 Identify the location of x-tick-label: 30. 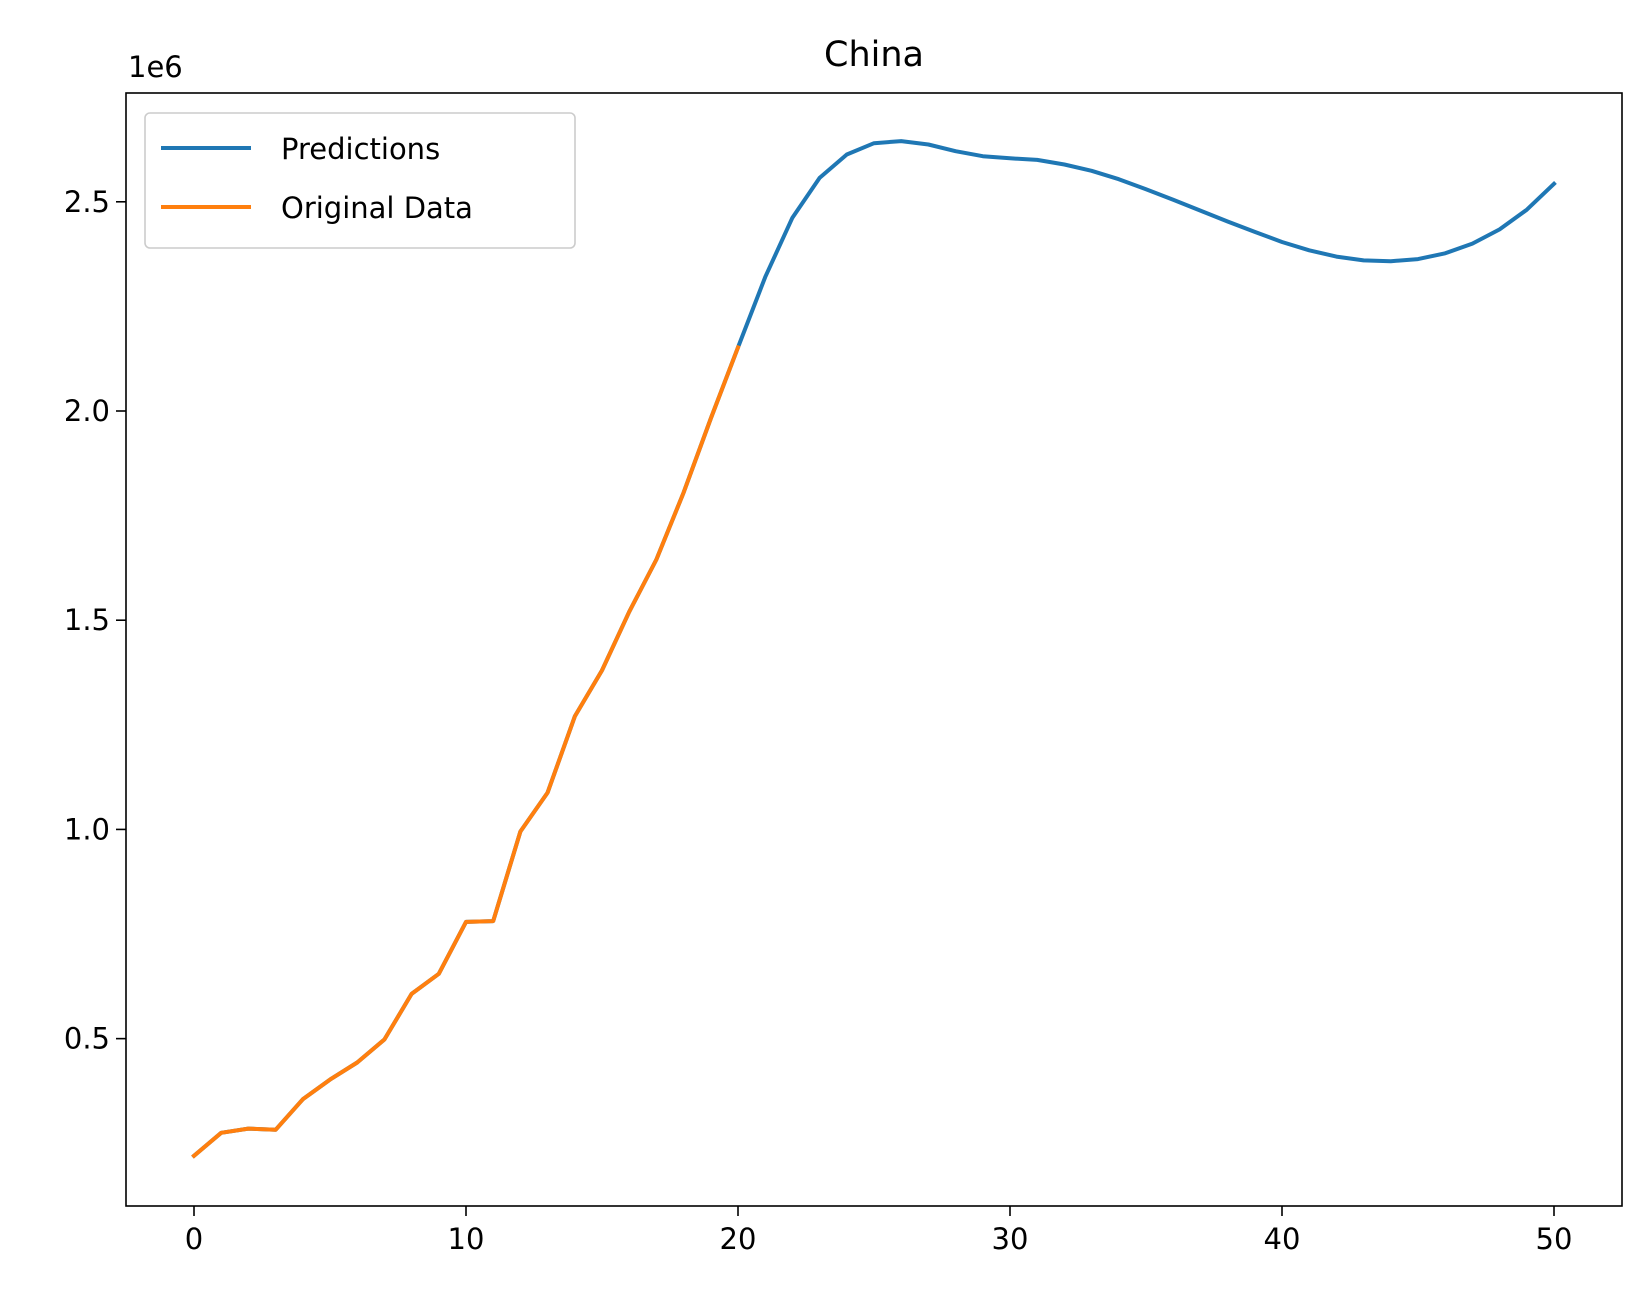
(1010, 1239).